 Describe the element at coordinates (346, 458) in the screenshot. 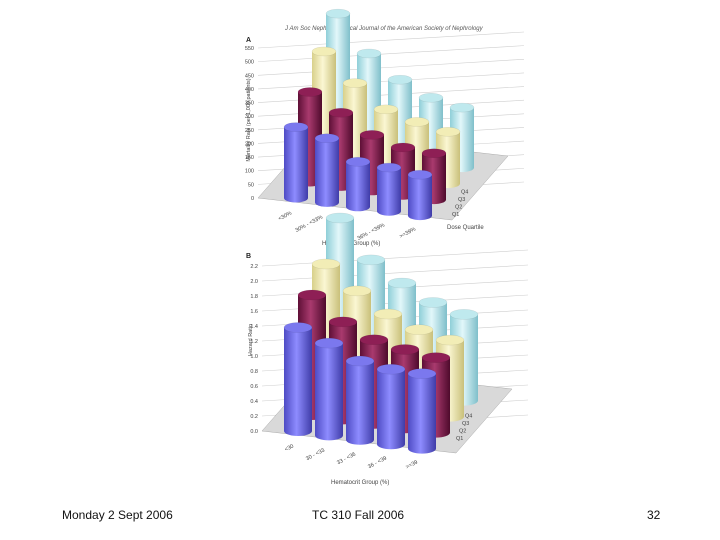

I see `x-tick-label: 33 - <36` at that location.